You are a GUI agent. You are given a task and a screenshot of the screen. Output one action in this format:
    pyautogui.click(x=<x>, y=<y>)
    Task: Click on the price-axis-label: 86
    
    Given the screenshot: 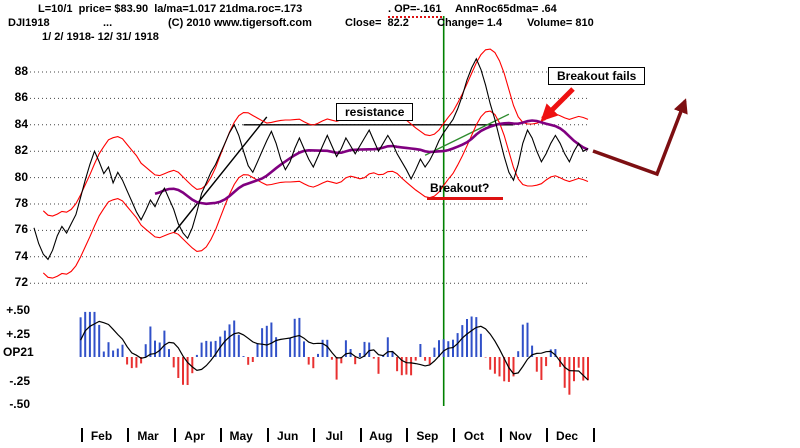 What is the action you would take?
    pyautogui.click(x=21, y=97)
    